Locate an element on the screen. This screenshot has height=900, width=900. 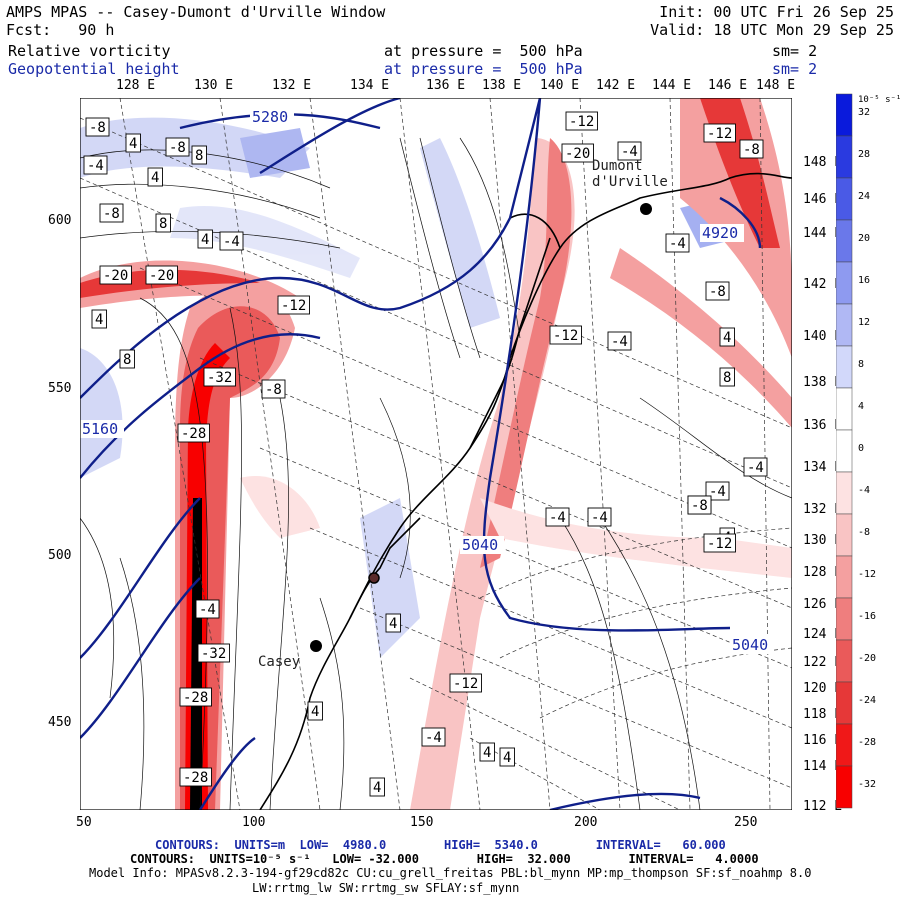
right-longitude-label: 120 E is located at coordinates (823, 688).